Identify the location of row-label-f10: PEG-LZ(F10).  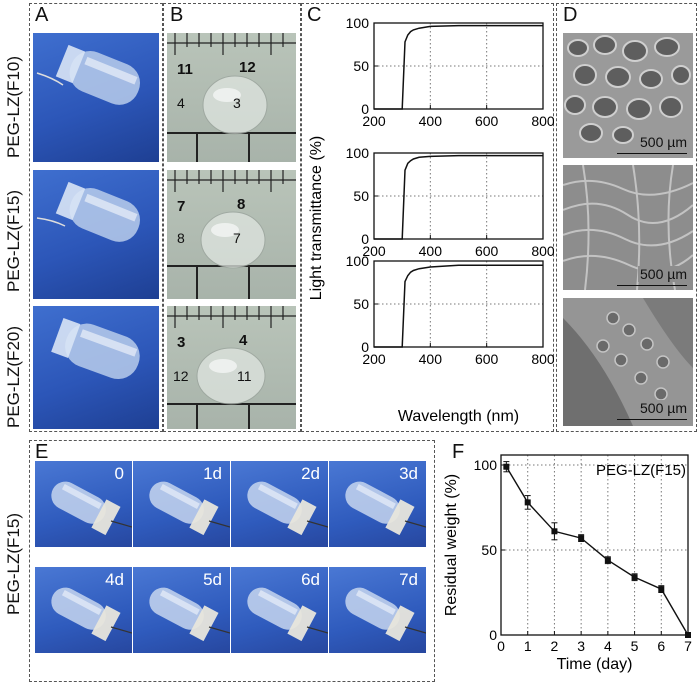
(13, 106).